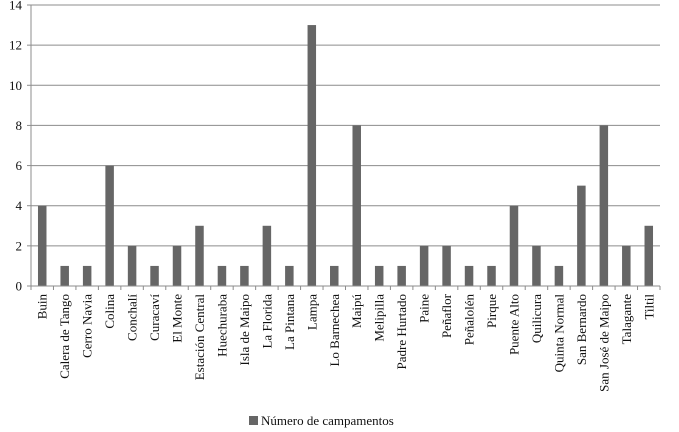 Image resolution: width=679 pixels, height=432 pixels. What do you see at coordinates (19, 125) in the screenshot?
I see `y-tick-label: 8` at bounding box center [19, 125].